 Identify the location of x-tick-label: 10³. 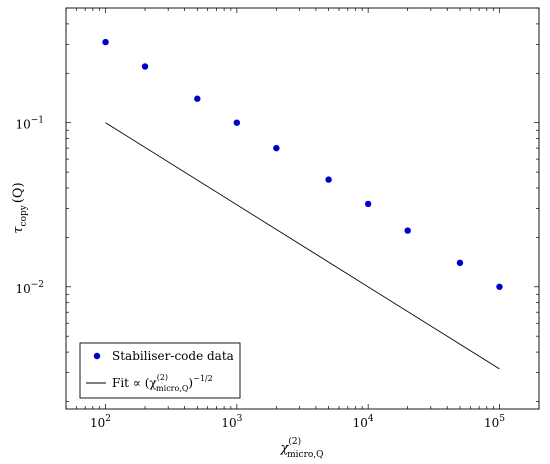
(231, 422).